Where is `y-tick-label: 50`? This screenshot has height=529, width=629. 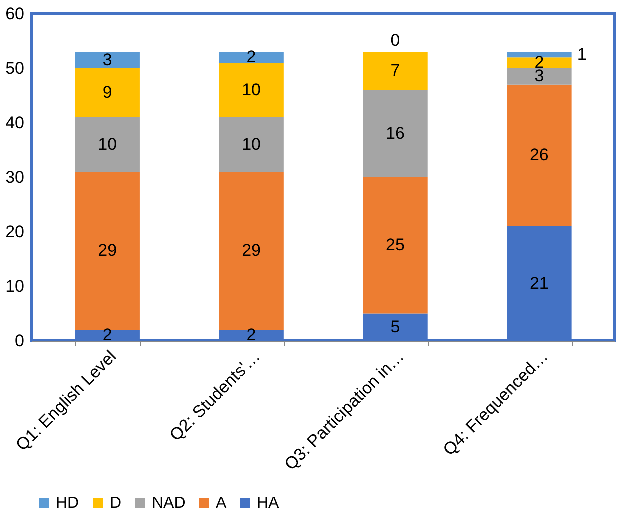 y-tick-label: 50 is located at coordinates (15, 68).